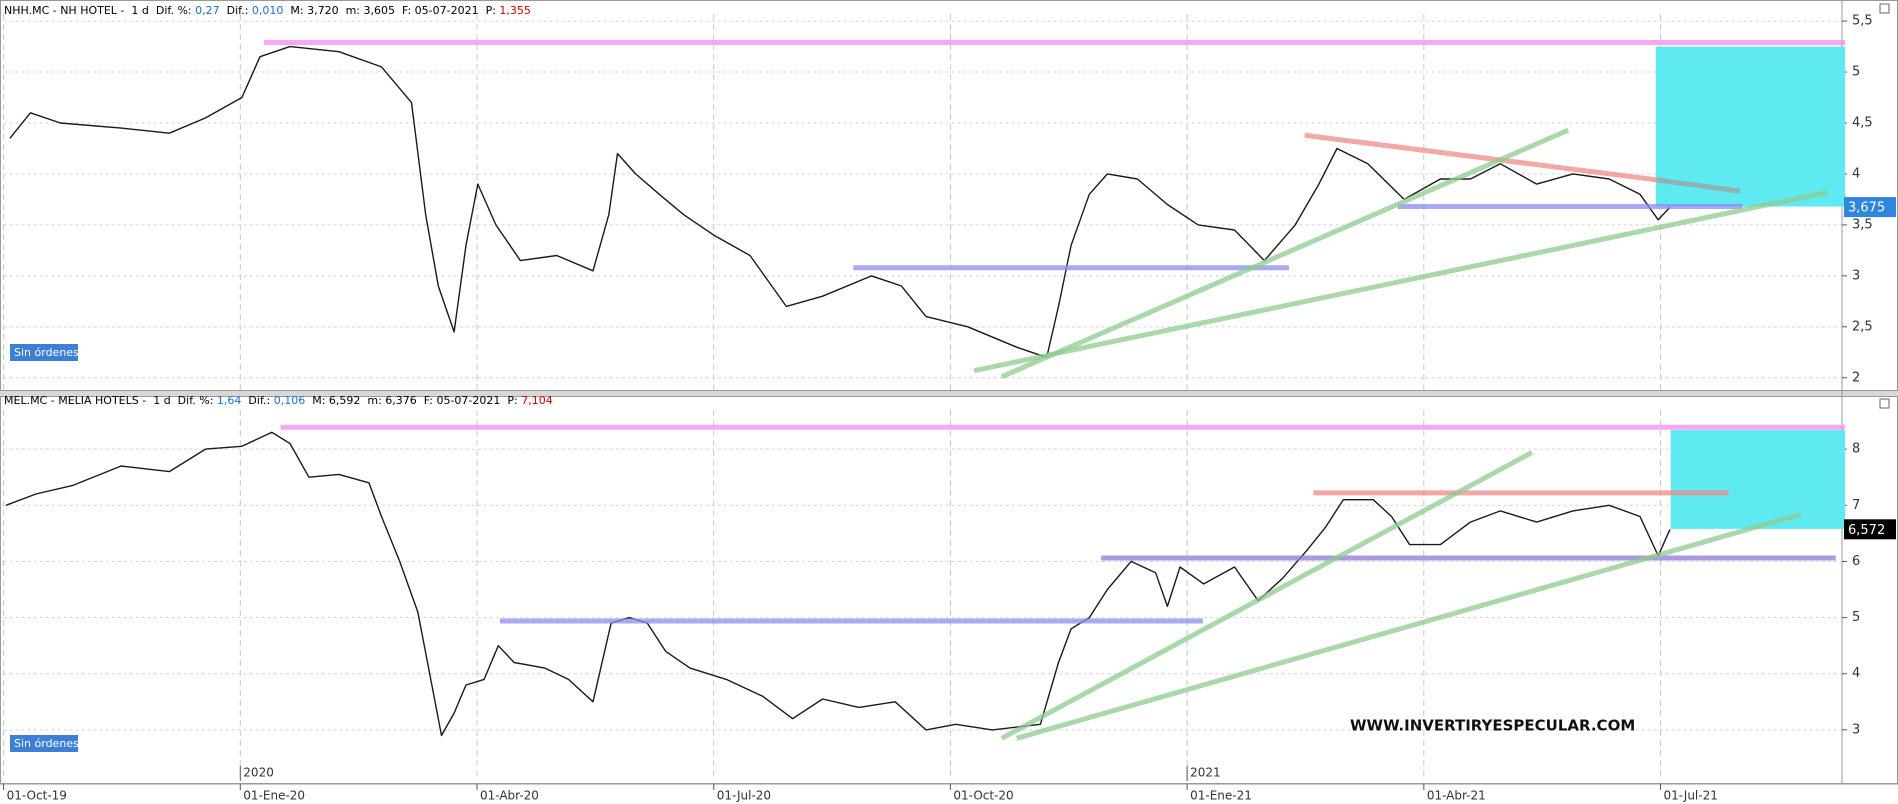  Describe the element at coordinates (1205, 773) in the screenshot. I see `year-label: 2021` at that location.